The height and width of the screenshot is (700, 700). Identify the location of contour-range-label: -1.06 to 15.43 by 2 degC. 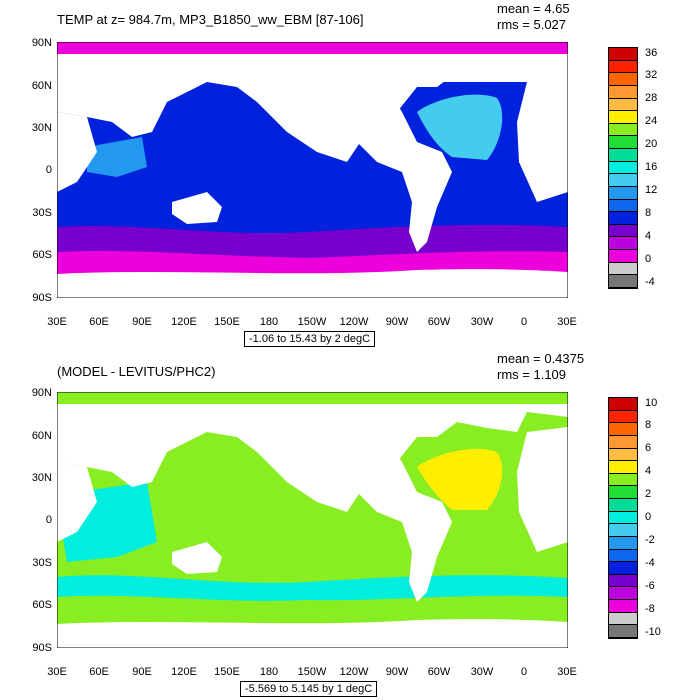
(310, 339).